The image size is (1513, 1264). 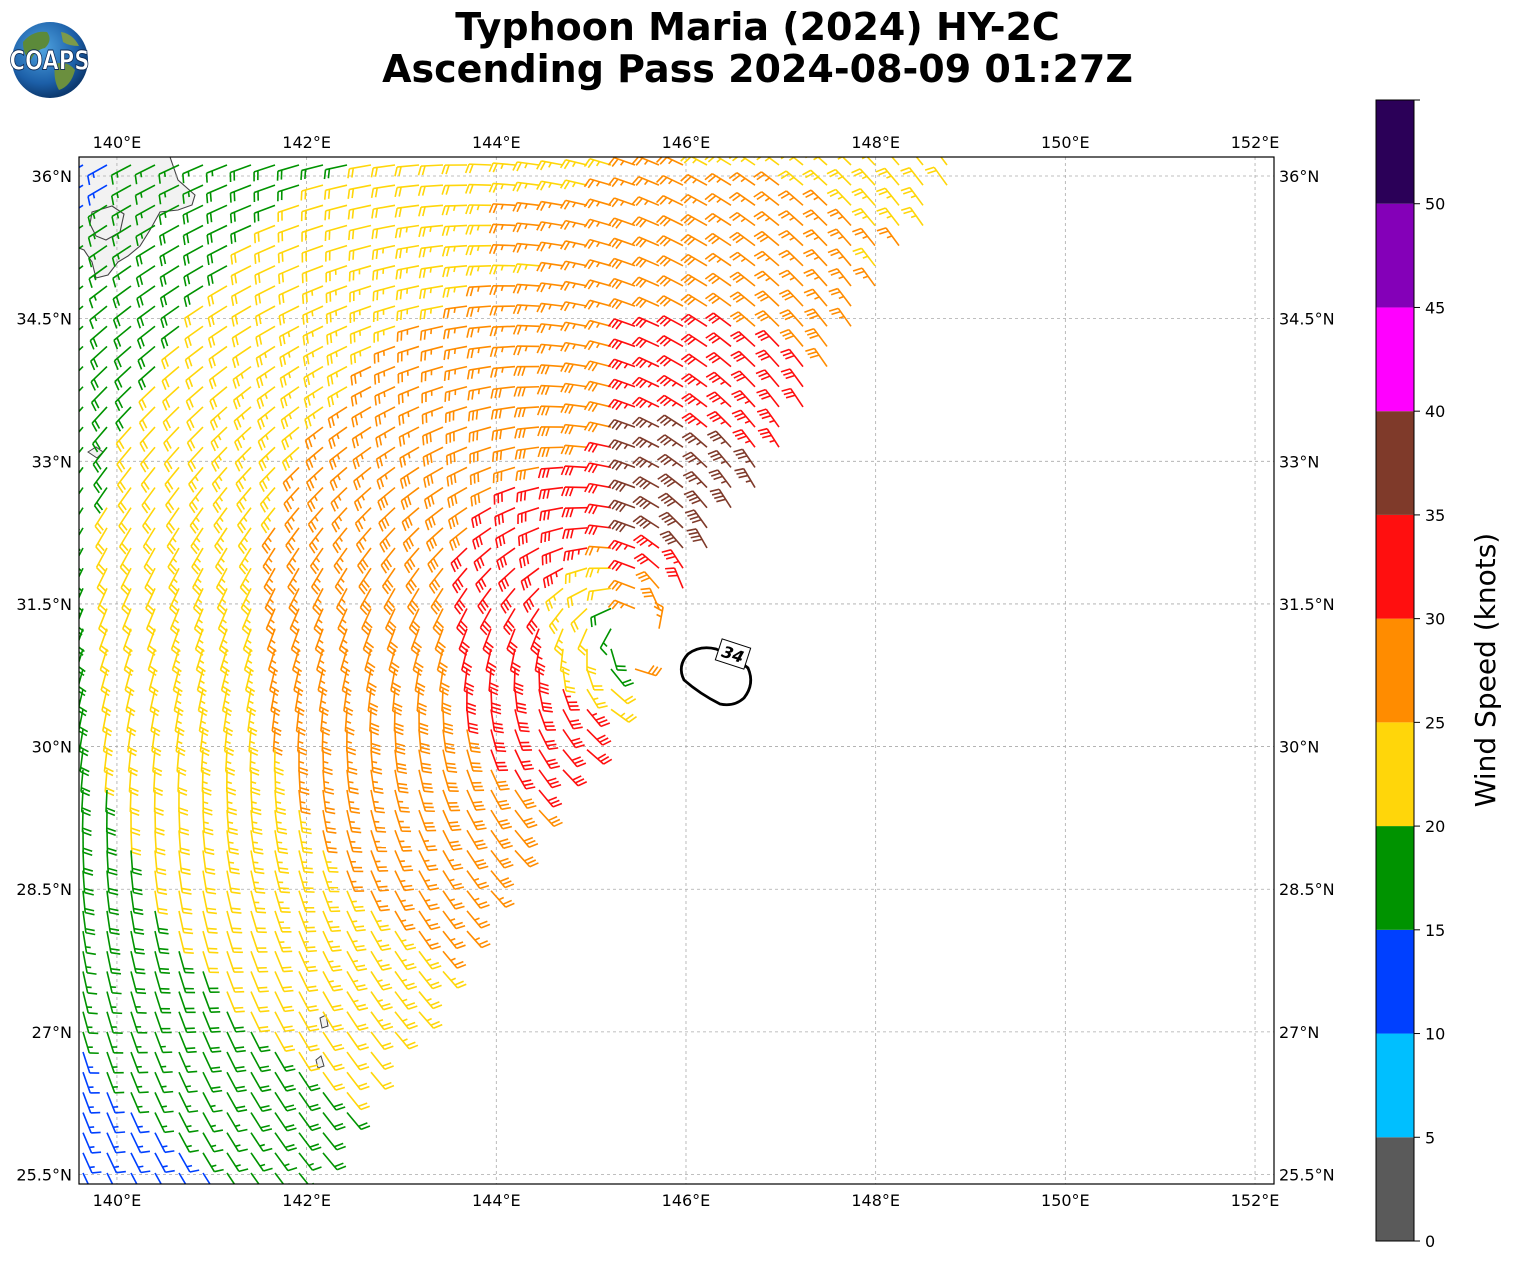 What do you see at coordinates (1307, 1174) in the screenshot?
I see `lat-tick-label-right: 25.5°N` at bounding box center [1307, 1174].